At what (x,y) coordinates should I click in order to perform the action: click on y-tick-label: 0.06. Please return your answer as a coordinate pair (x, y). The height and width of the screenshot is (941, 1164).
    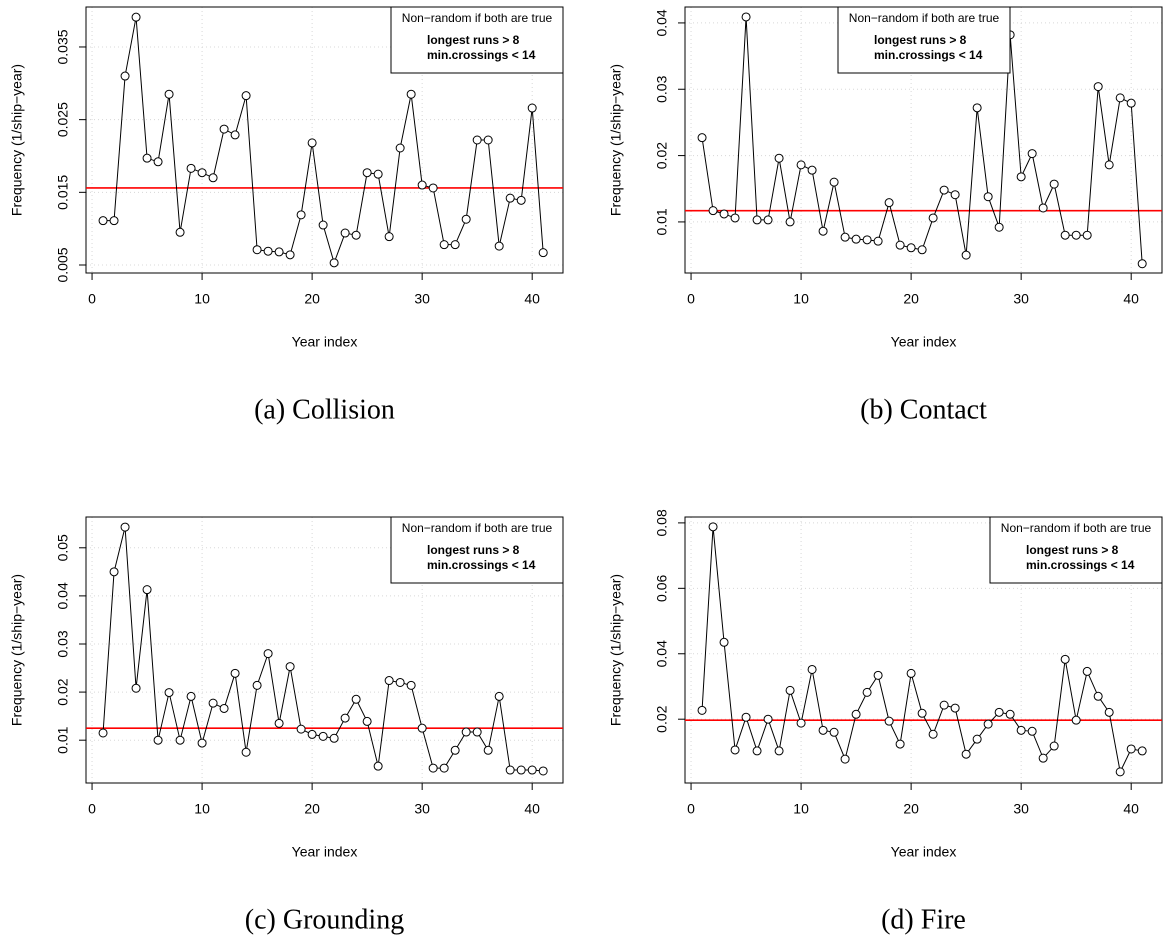
    Looking at the image, I should click on (662, 587).